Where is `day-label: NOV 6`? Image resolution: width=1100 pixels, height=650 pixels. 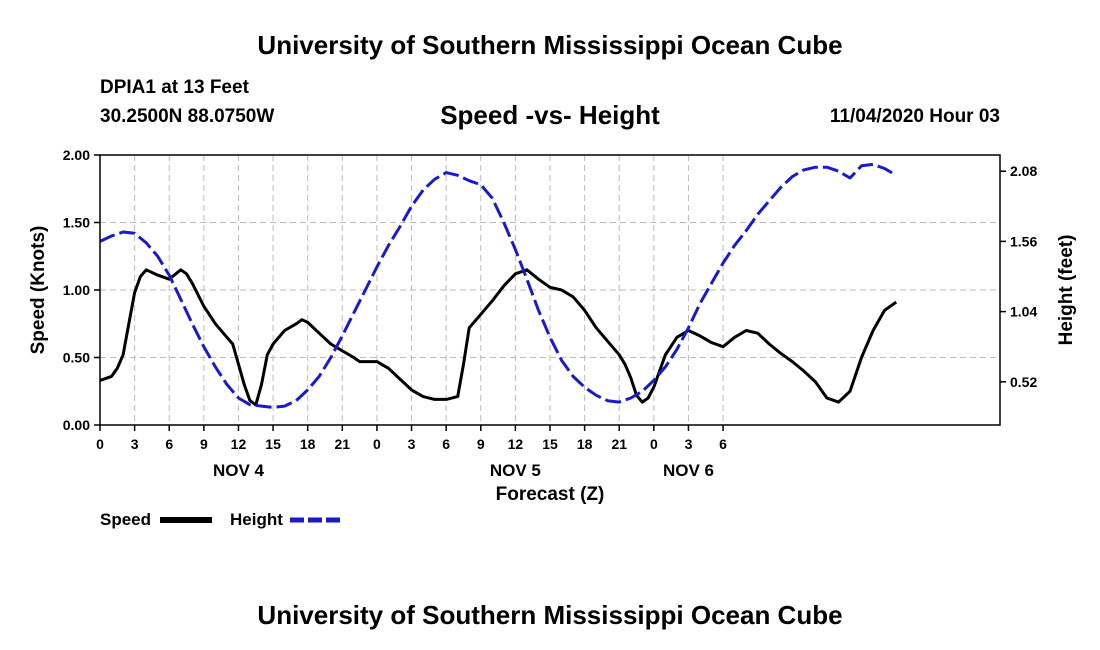 day-label: NOV 6 is located at coordinates (688, 470).